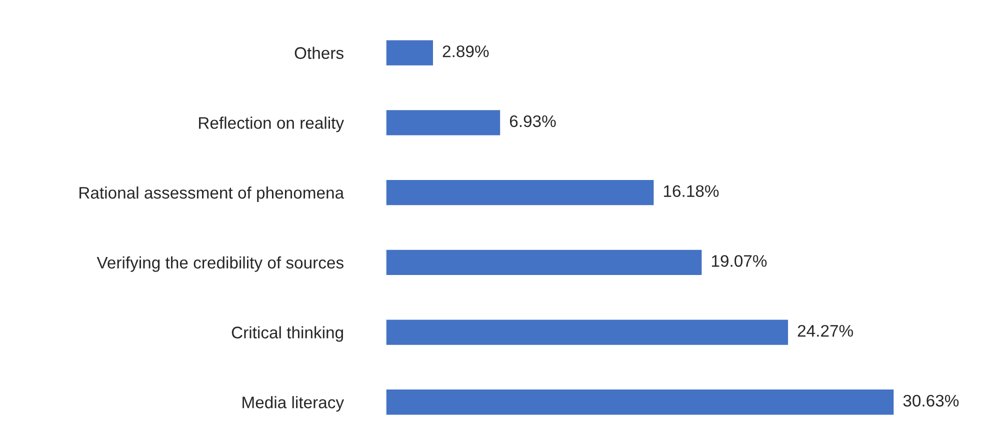  What do you see at coordinates (271, 124) in the screenshot?
I see `y-tick-label: Reflection on reality` at bounding box center [271, 124].